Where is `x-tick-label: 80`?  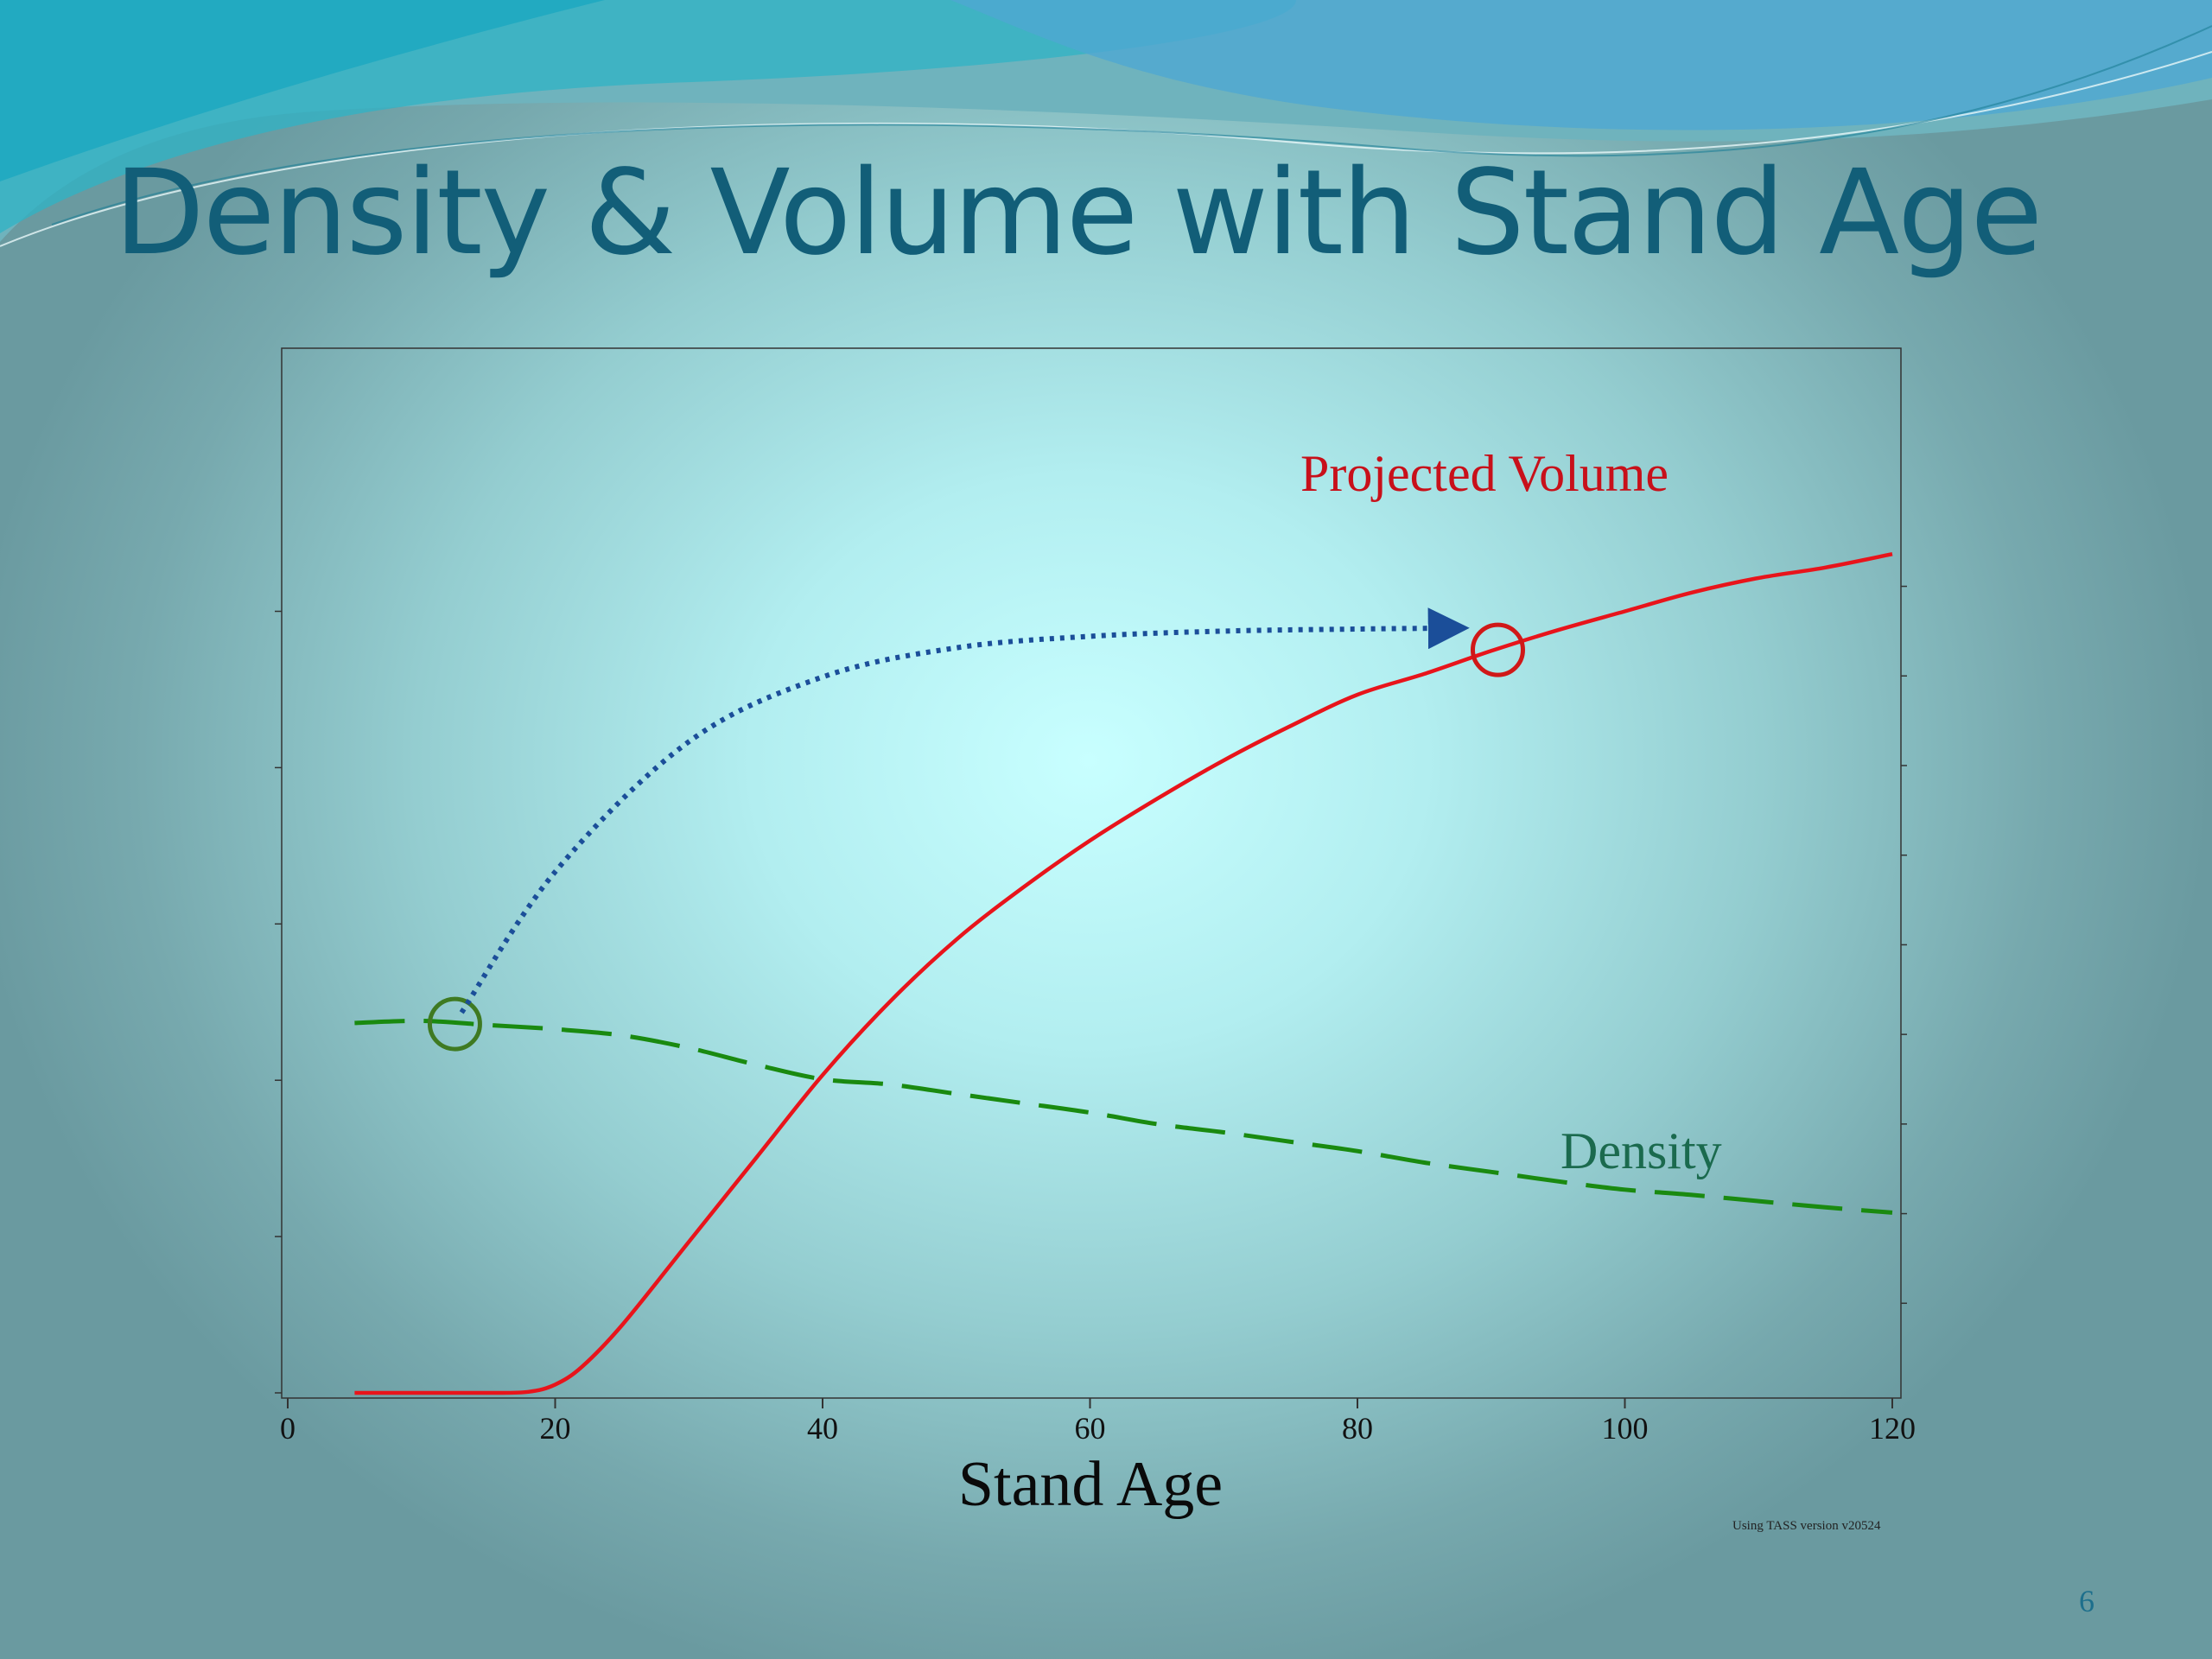
x-tick-label: 80 is located at coordinates (1357, 1428).